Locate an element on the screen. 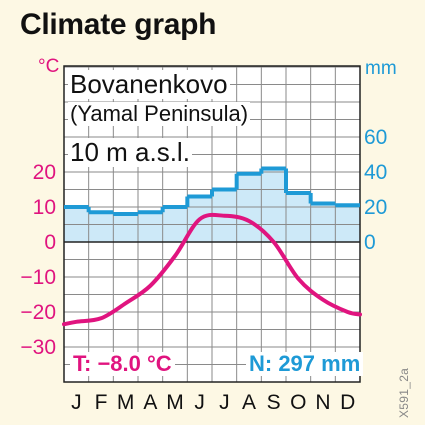  annual-temperature-label: T: −8.0 °C is located at coordinates (122, 364).